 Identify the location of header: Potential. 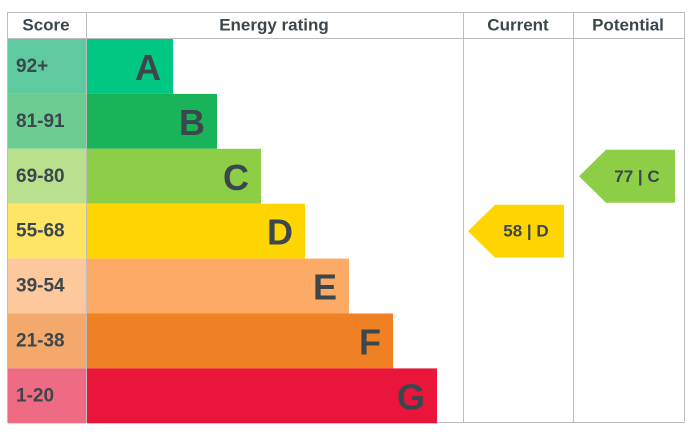
(628, 25).